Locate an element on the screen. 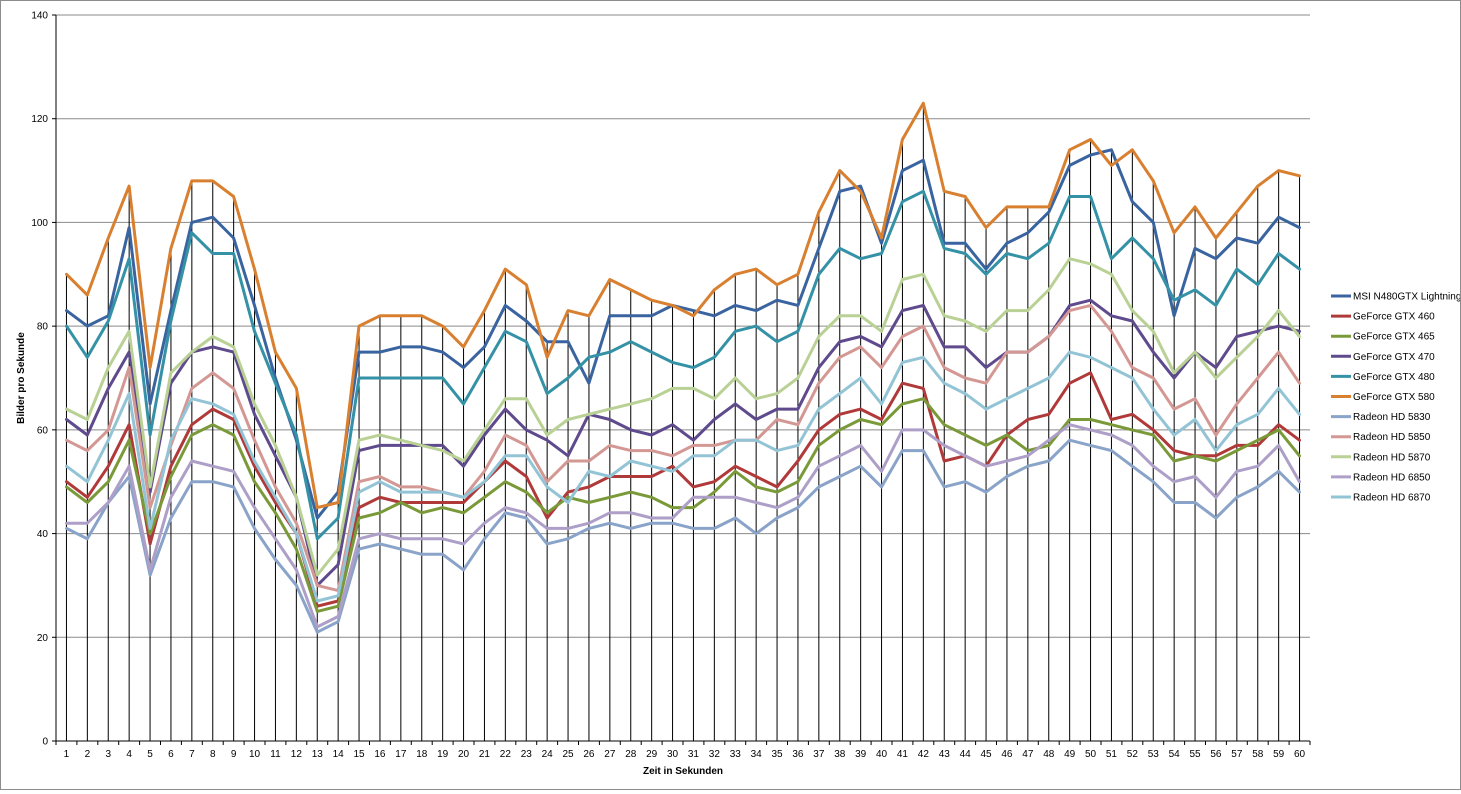 This screenshot has width=1461, height=794. x-tick-label: 38 is located at coordinates (840, 754).